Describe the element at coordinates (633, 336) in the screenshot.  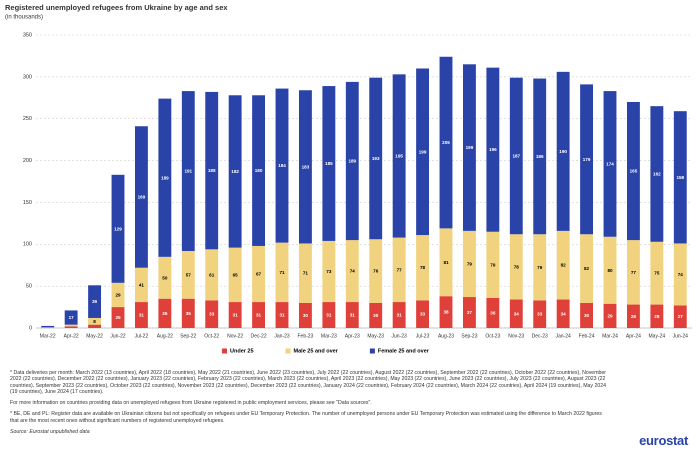
I see `x-tick-label: Apr-24` at that location.